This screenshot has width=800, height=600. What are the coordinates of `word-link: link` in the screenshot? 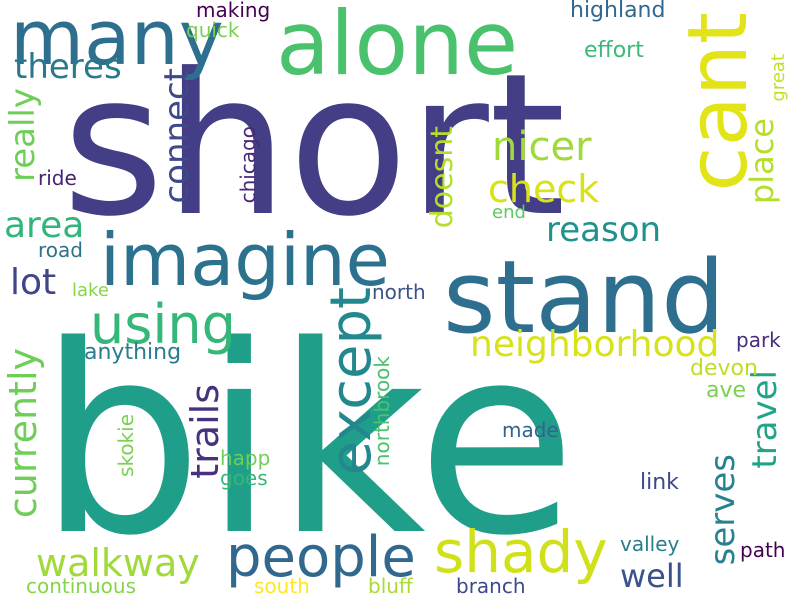 It's located at (659, 482).